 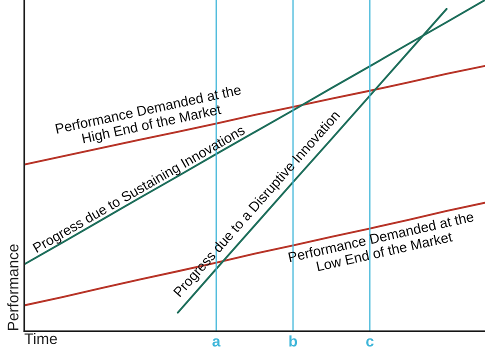 What do you see at coordinates (216, 342) in the screenshot?
I see `x-tick-label: a` at bounding box center [216, 342].